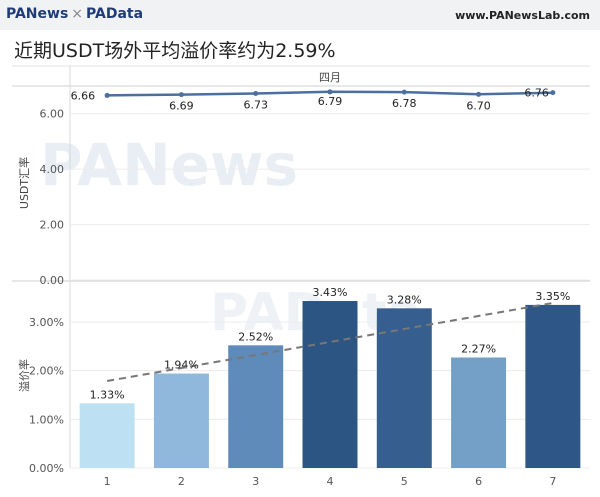 The height and width of the screenshot is (497, 600). What do you see at coordinates (37, 14) in the screenshot?
I see `brand-panews: PANews` at bounding box center [37, 14].